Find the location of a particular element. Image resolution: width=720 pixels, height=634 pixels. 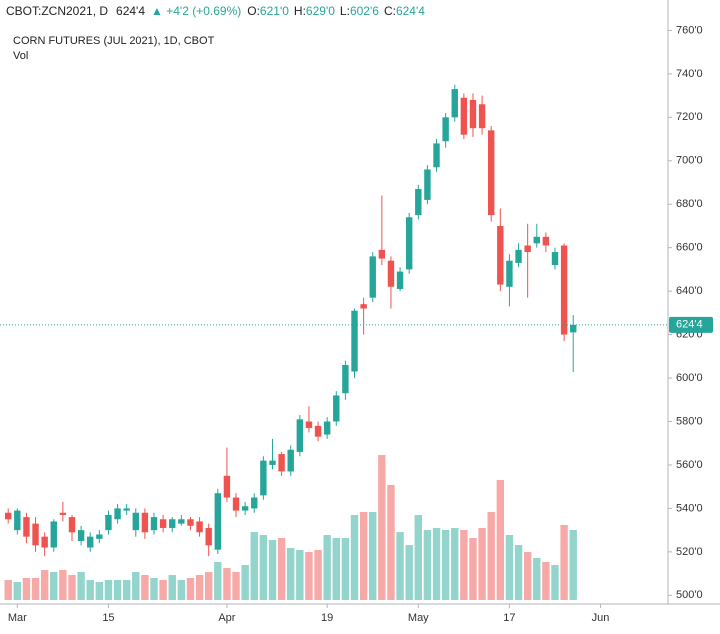

x-tick-label: 19 is located at coordinates (327, 618).